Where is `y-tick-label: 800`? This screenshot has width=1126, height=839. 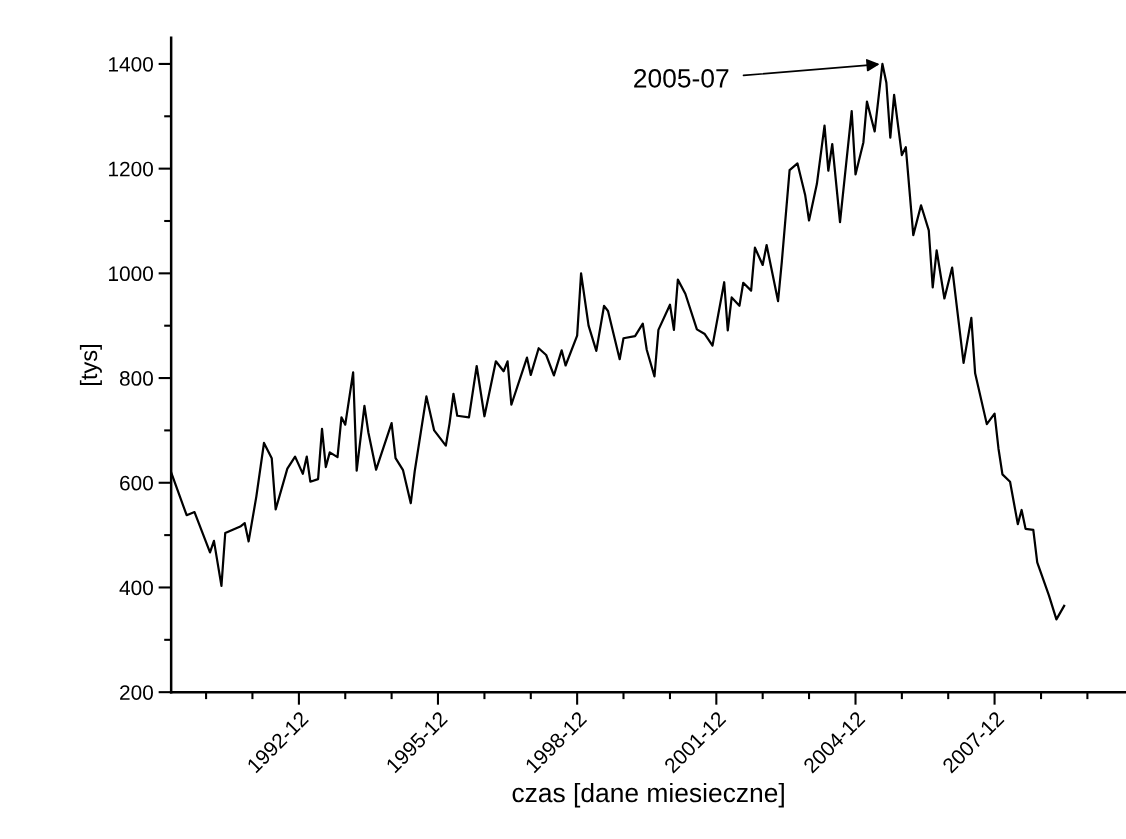 y-tick-label: 800 is located at coordinates (136, 378).